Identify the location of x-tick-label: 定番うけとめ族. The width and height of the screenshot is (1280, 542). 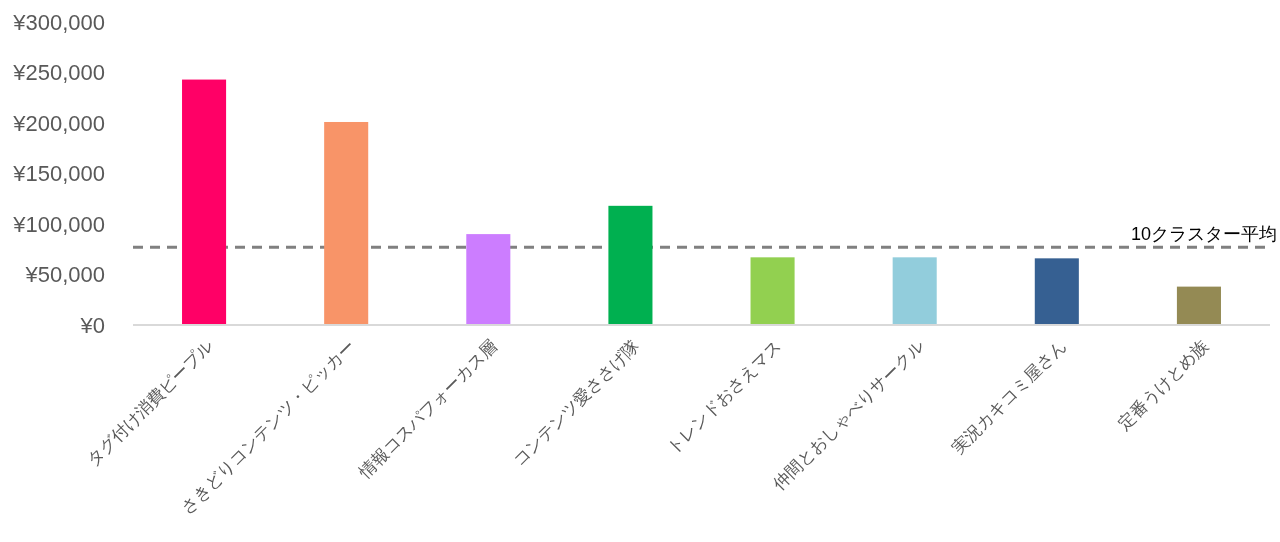
(1163, 385).